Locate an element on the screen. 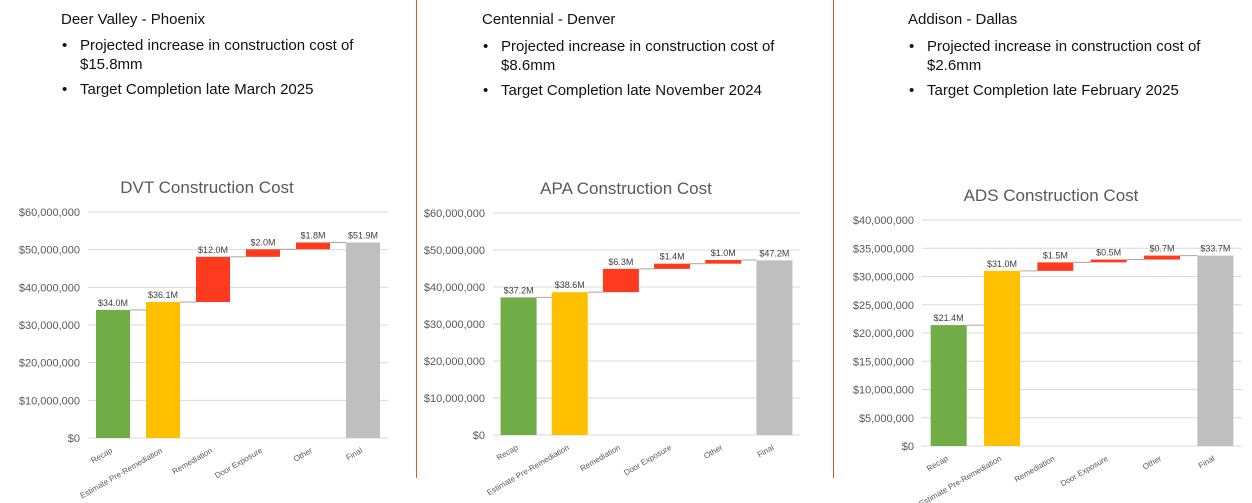  bullet-line: Target Completion late February 2025 is located at coordinates (1053, 90).